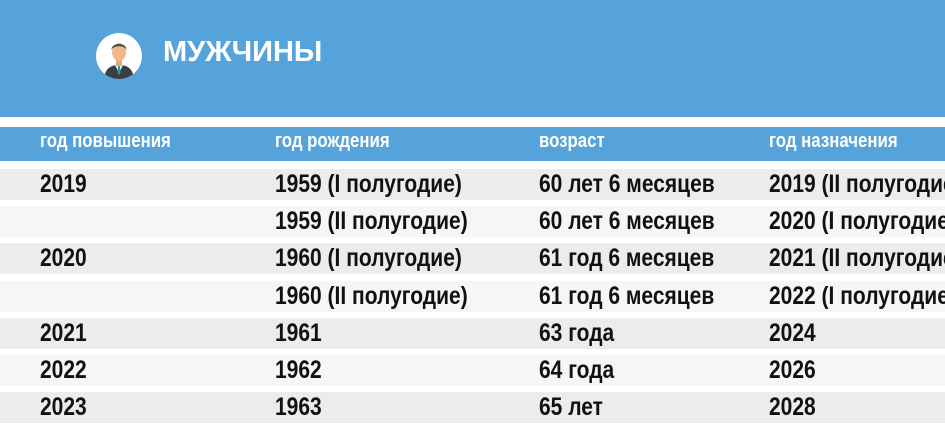  I want to click on man-avatar-icon, so click(119, 56).